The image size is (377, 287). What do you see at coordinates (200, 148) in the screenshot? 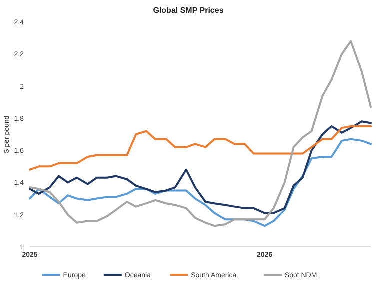
I see `line-series` at bounding box center [200, 148].